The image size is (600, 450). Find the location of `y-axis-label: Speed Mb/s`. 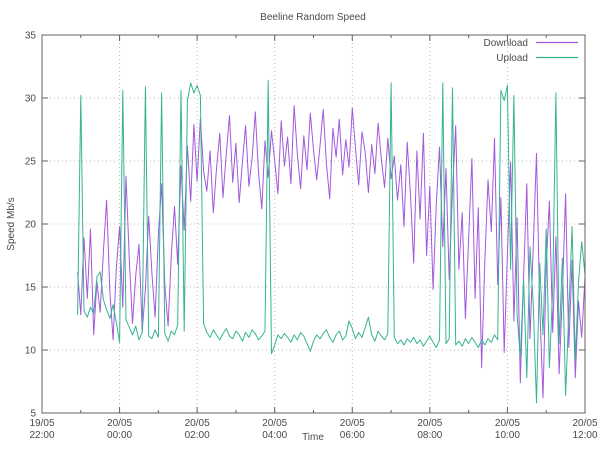

y-axis-label: Speed Mb/s is located at coordinates (11, 223).